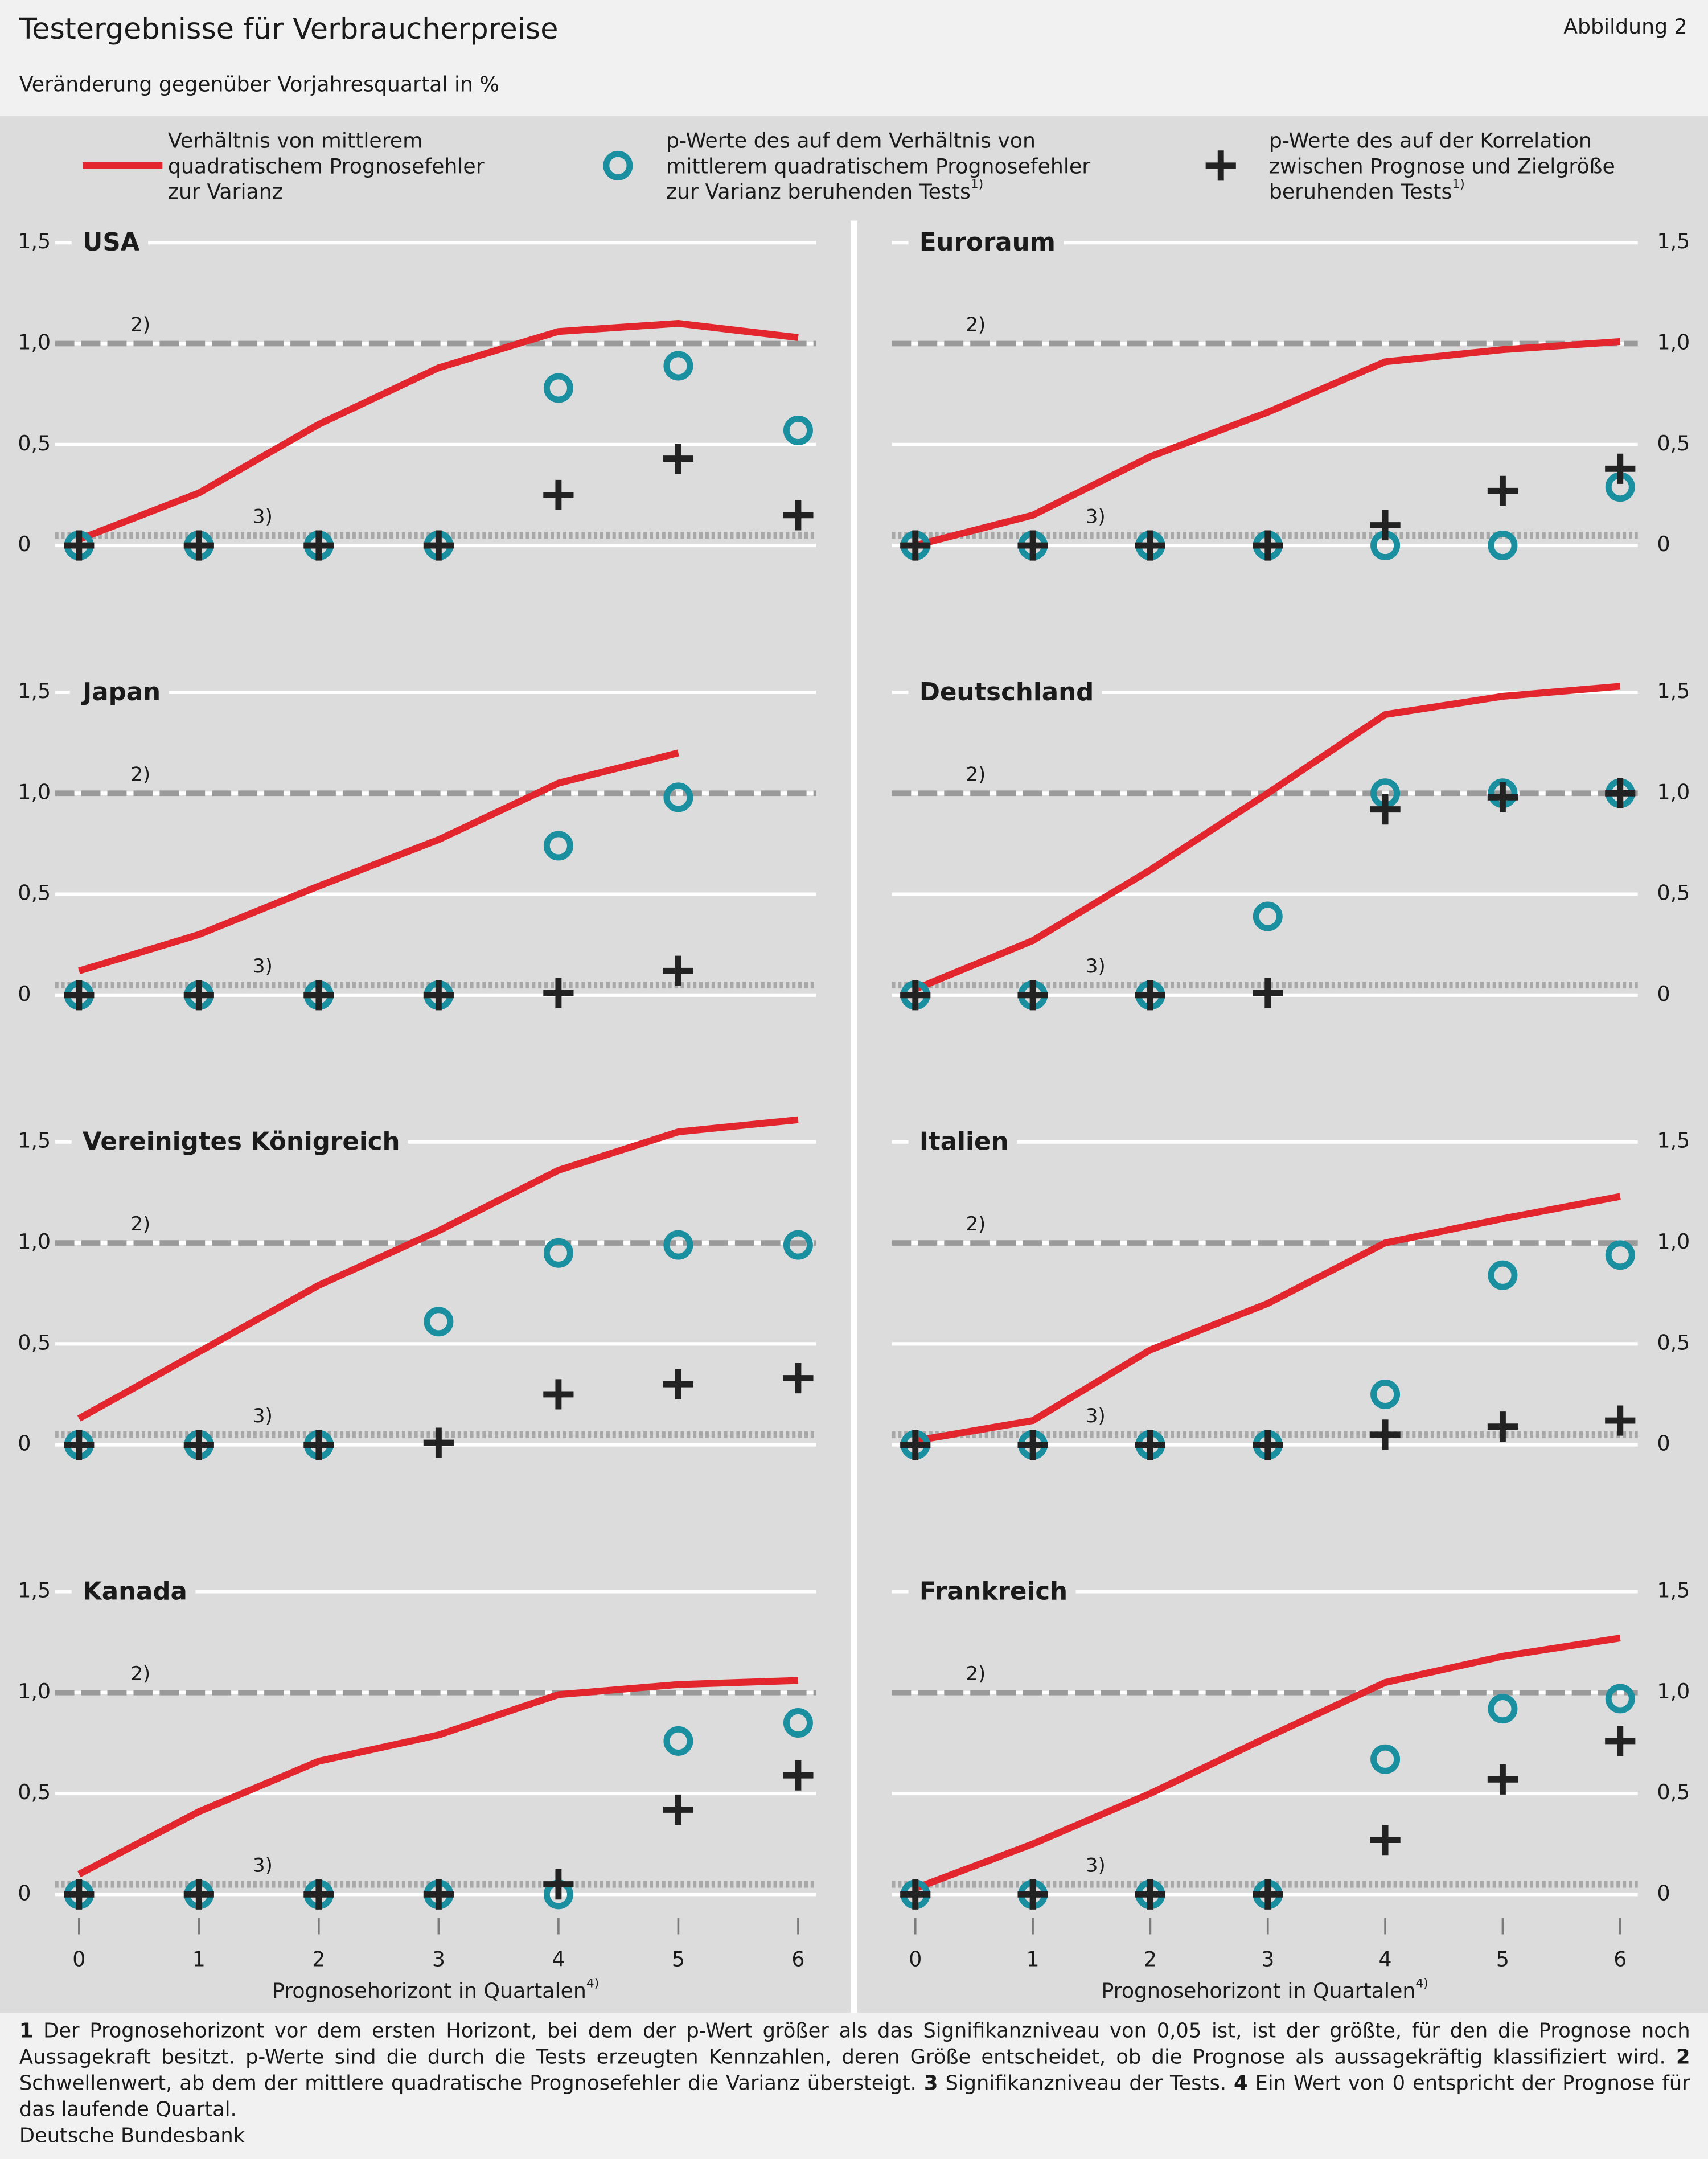 The width and height of the screenshot is (1708, 2159). I want to click on panel-title: Euroraum, so click(988, 242).